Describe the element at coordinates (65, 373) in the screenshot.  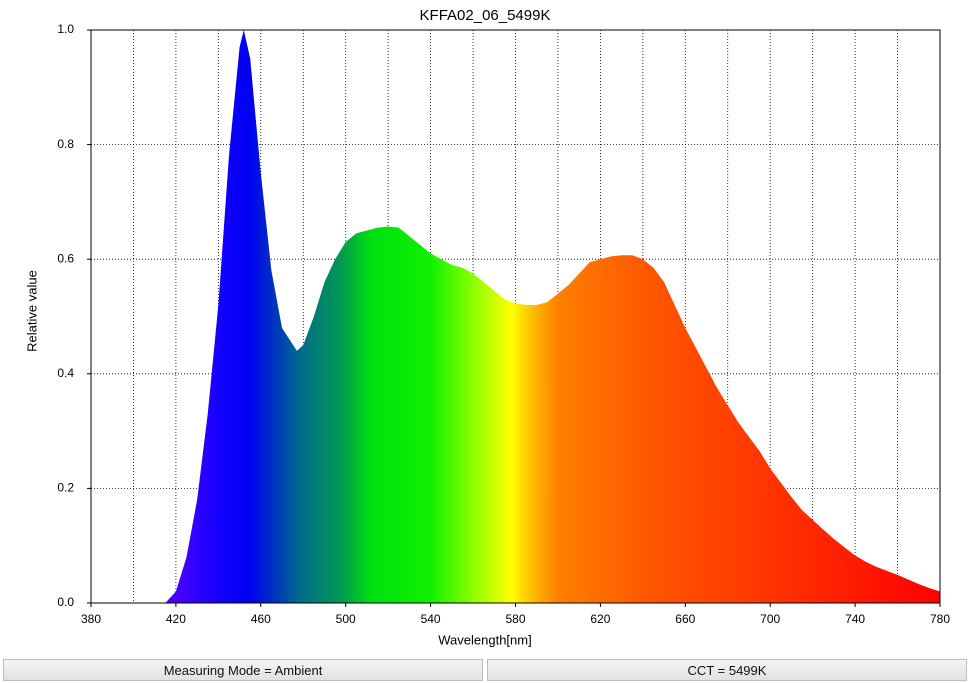
I see `y-tick-label: 0.4` at that location.